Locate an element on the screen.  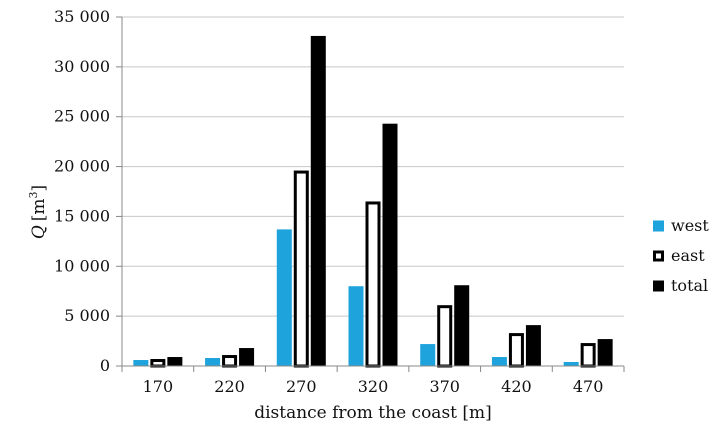
x-tick-label: 270 is located at coordinates (301, 386).